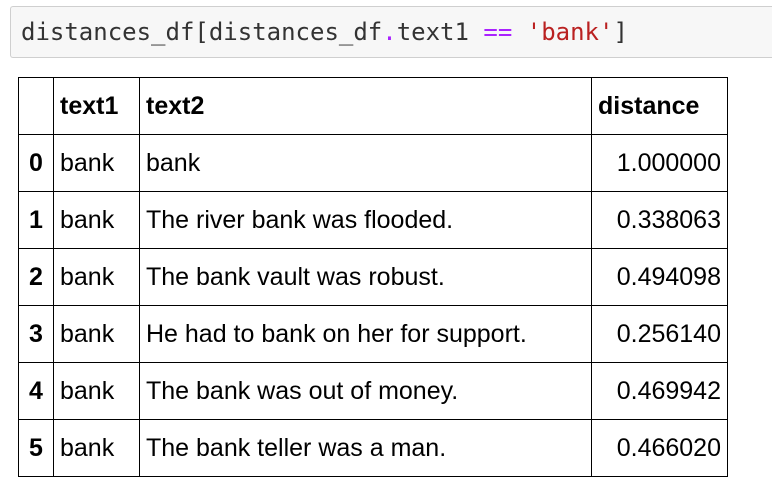 The width and height of the screenshot is (772, 496). I want to click on table-row: 0 bank bank 1.000000, so click(373, 163).